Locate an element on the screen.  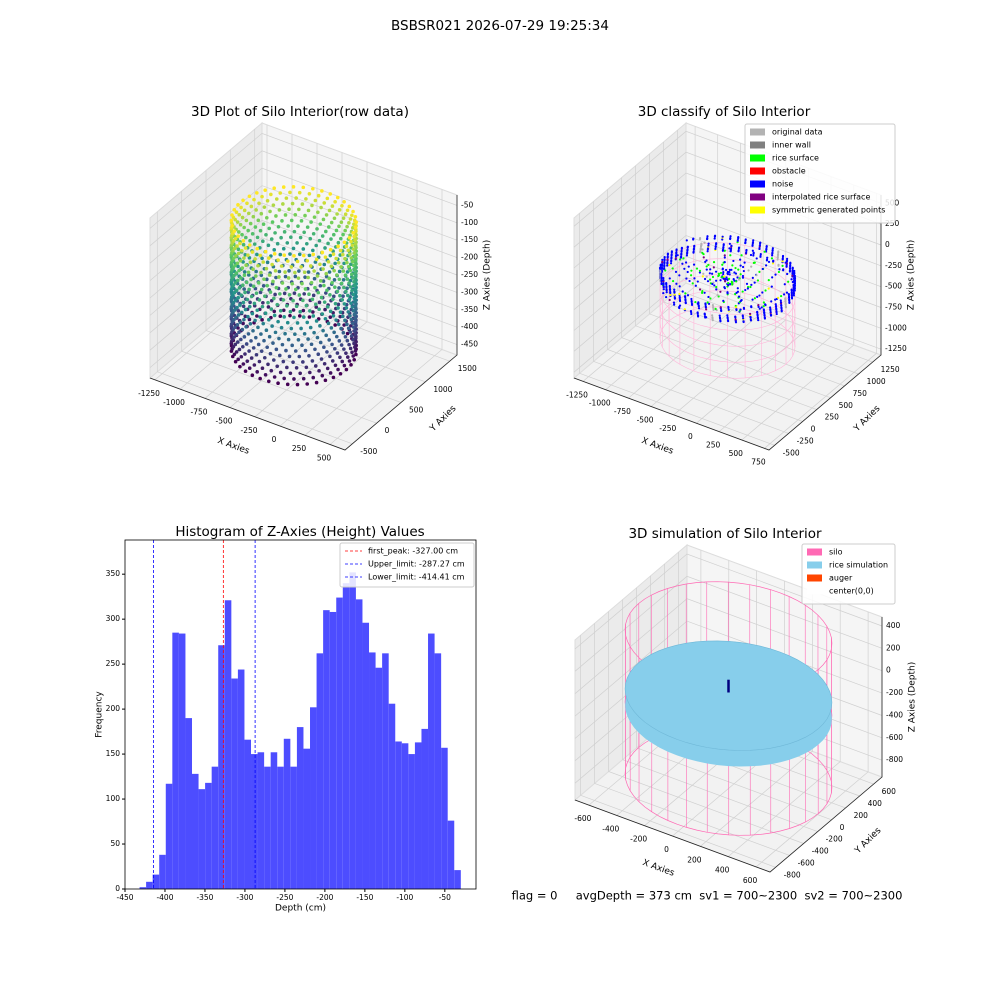
z-tick-label: -500 is located at coordinates (893, 286).